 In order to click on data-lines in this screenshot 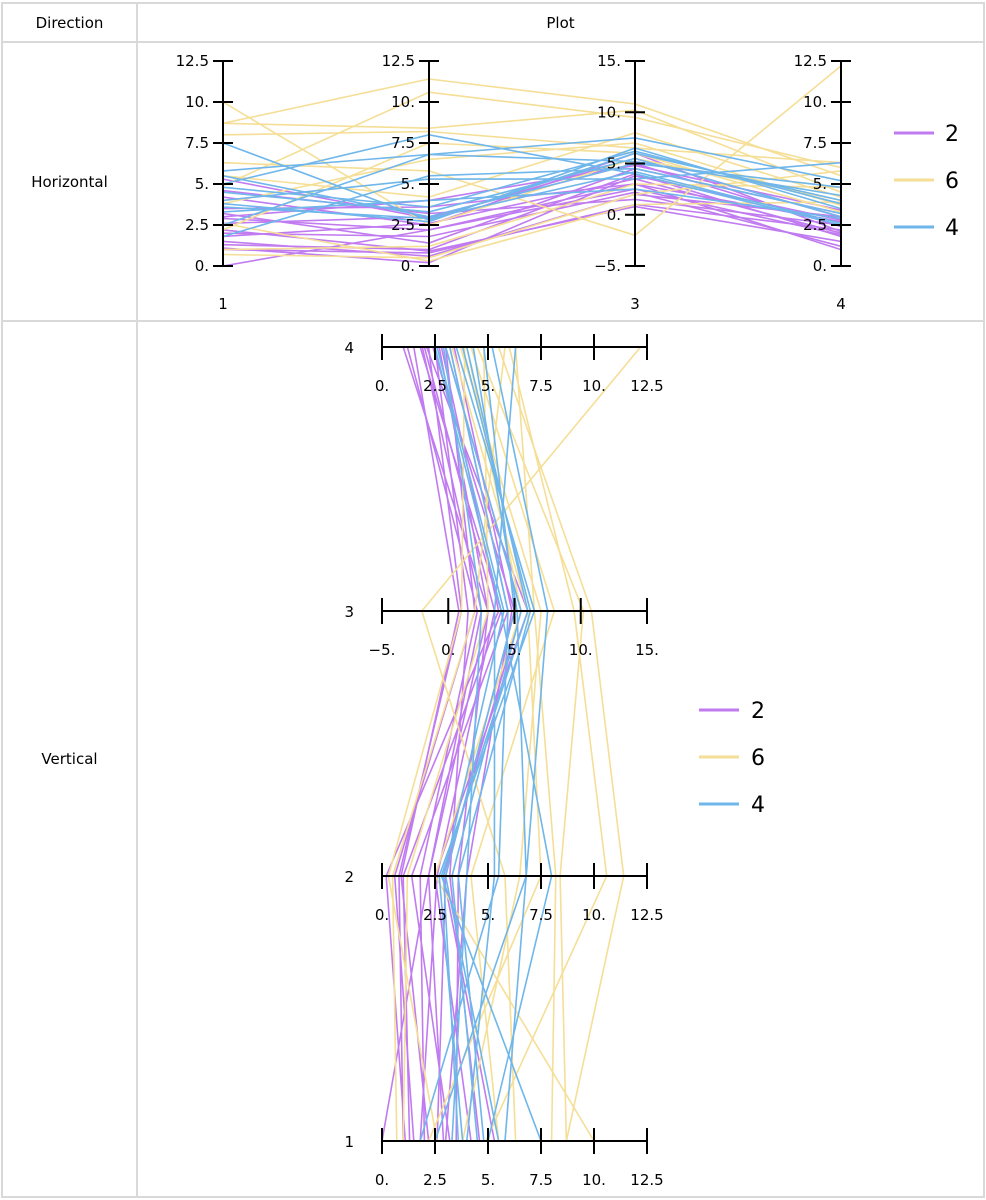, I will do `click(532, 166)`.